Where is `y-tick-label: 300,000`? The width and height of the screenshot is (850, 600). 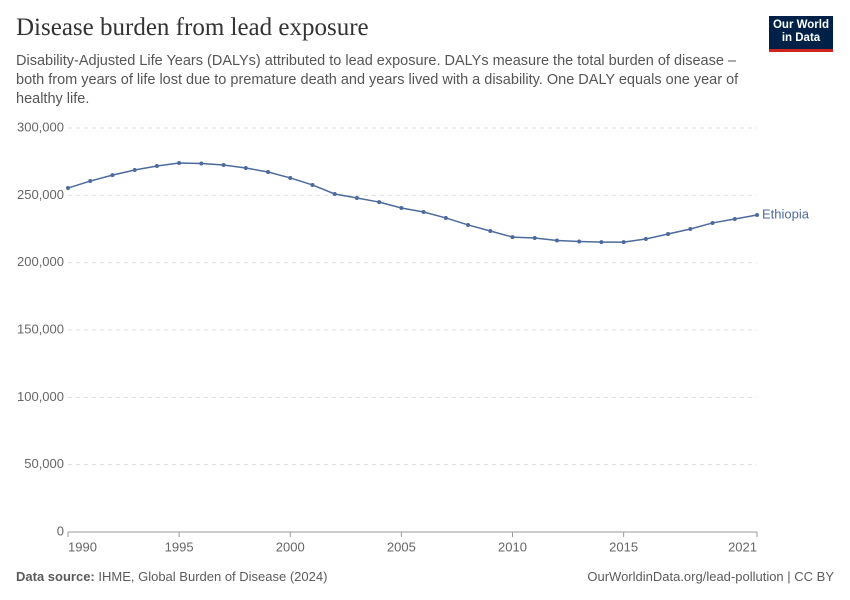 y-tick-label: 300,000 is located at coordinates (40, 126).